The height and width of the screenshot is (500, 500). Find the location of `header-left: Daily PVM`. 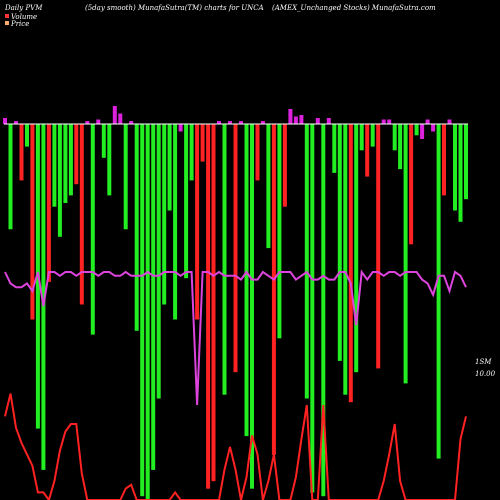

header-left: Daily PVM is located at coordinates (23, 8).